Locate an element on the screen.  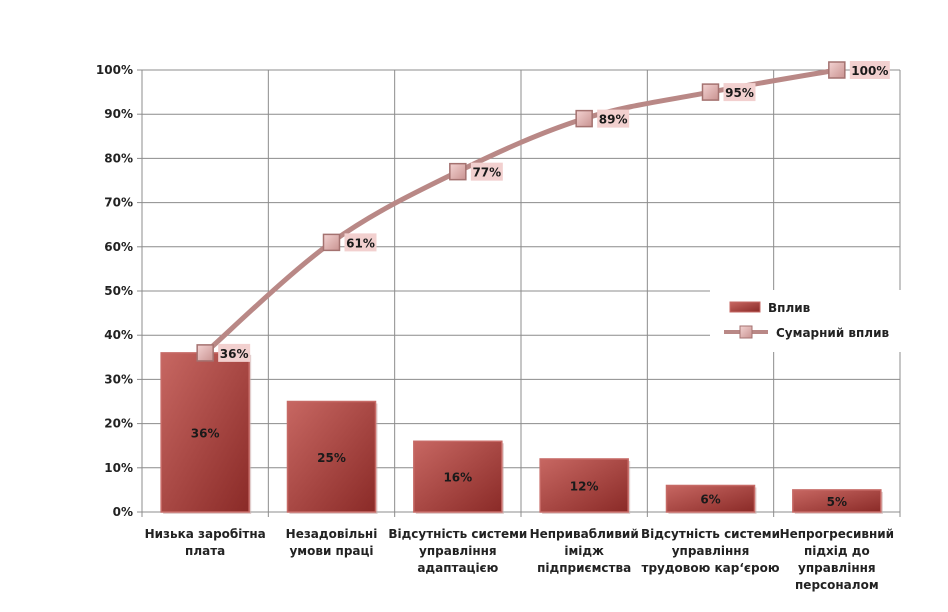
bar-data-label: 6% is located at coordinates (710, 500).